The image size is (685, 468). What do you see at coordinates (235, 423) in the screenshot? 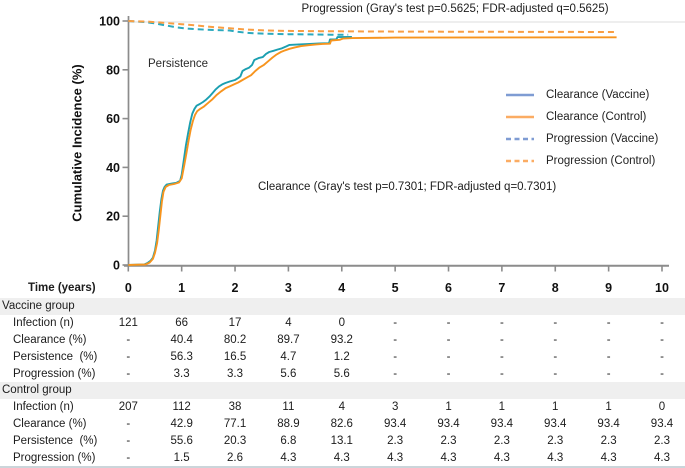
I see `table-cell: 77.1` at bounding box center [235, 423].